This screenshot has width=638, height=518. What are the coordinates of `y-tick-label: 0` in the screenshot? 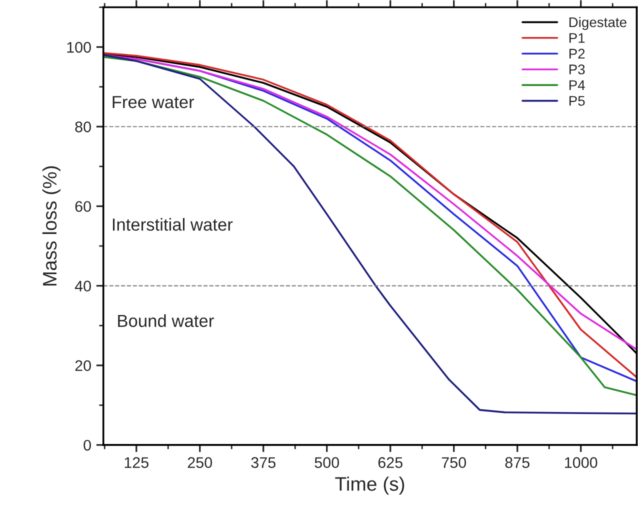 It's located at (87, 445).